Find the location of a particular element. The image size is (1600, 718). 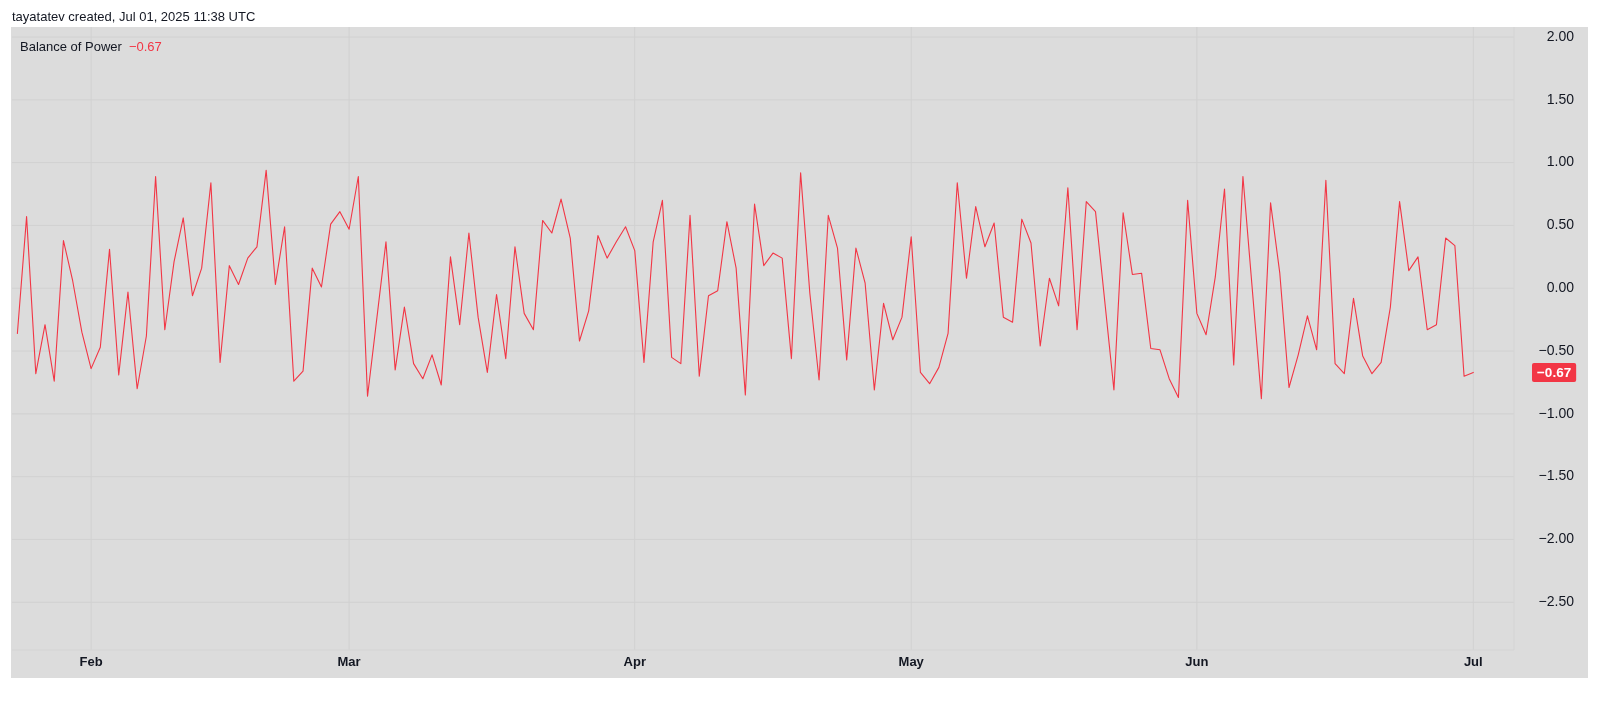

y-tick-label: −1.00 is located at coordinates (1556, 412).